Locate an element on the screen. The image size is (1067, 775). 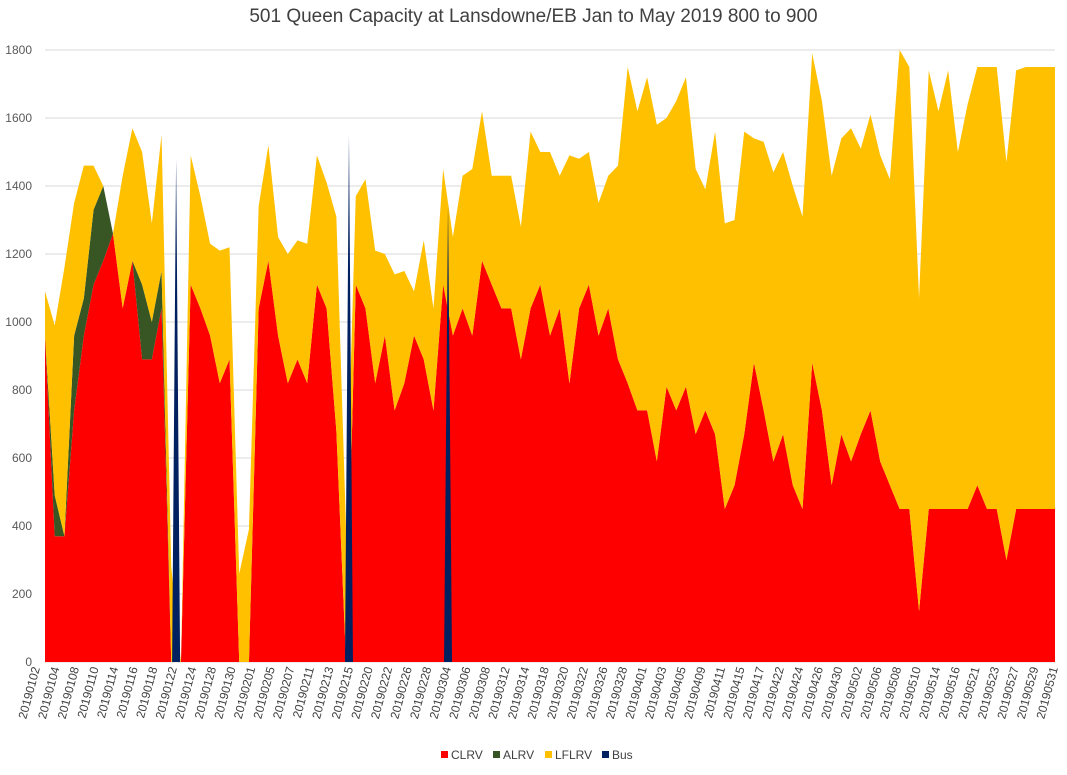
y-tick-label: 1600 is located at coordinates (18, 118).